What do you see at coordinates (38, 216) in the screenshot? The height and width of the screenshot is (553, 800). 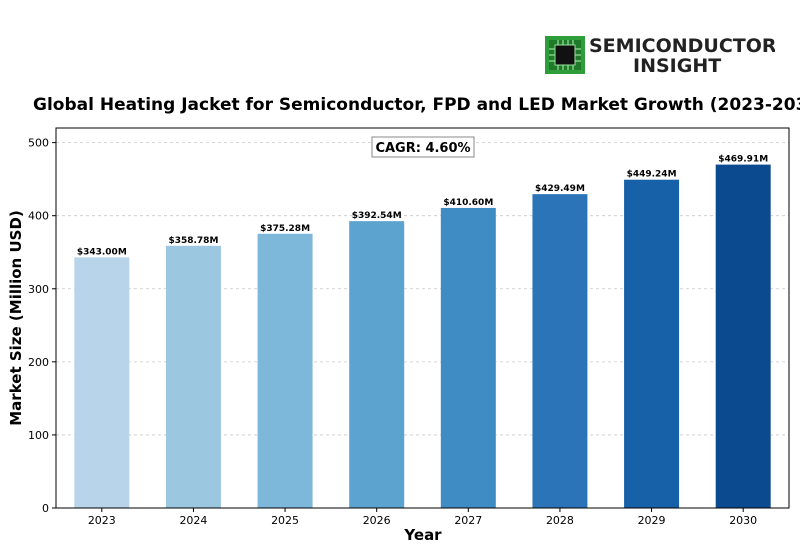 I see `y-tick-label: 400` at bounding box center [38, 216].